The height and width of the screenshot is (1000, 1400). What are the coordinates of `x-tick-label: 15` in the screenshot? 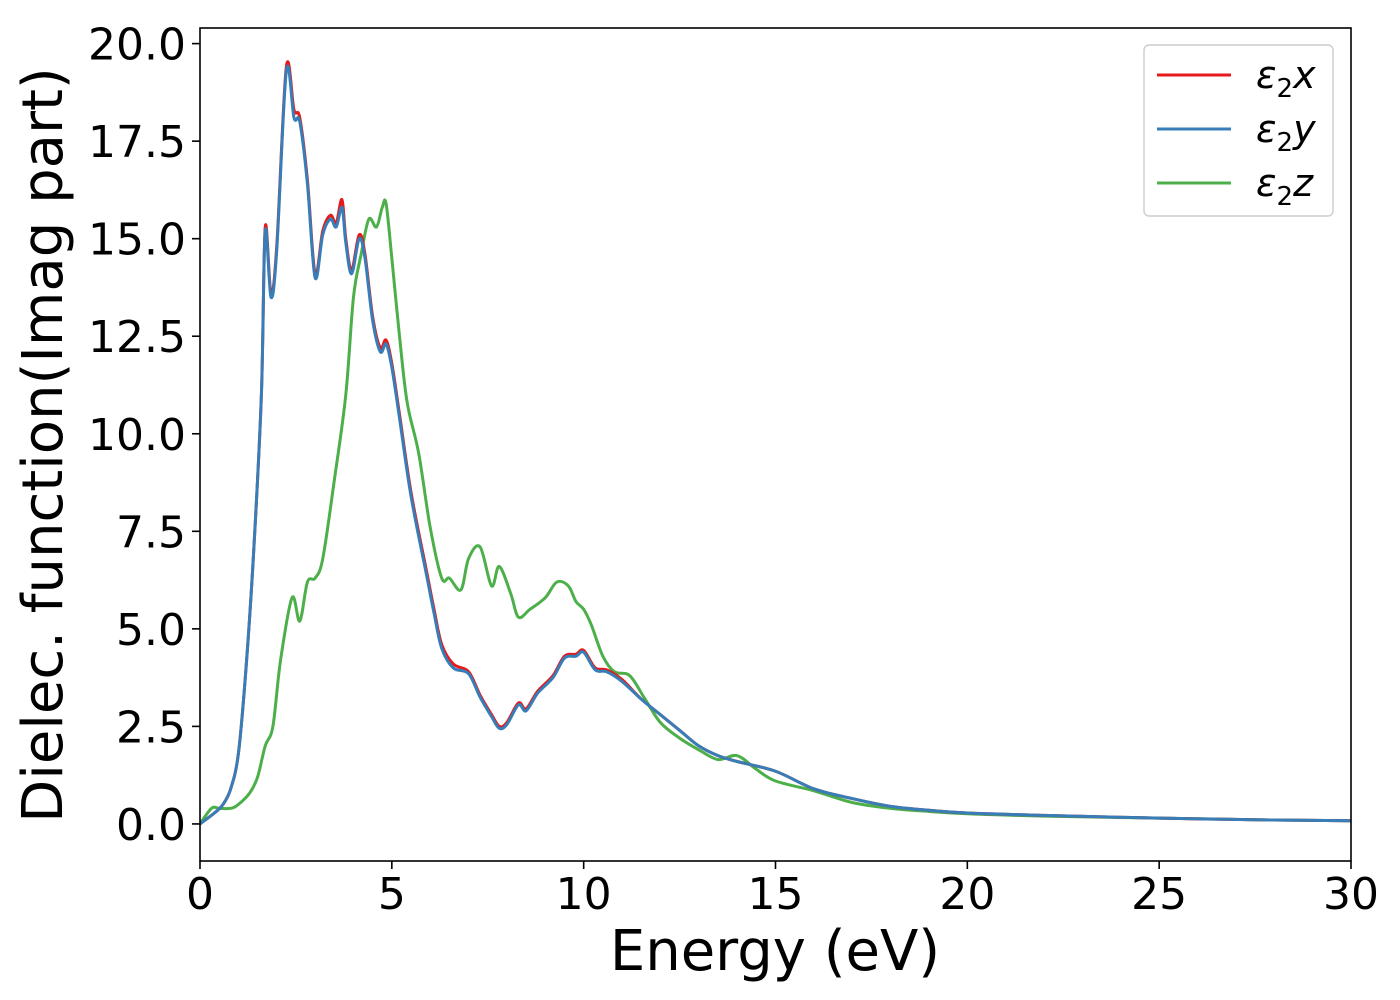 It's located at (776, 894).